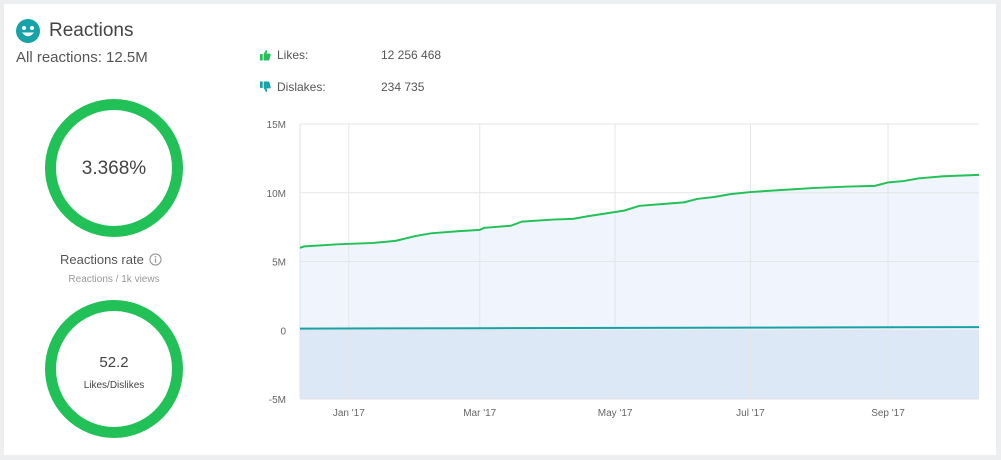 This screenshot has height=460, width=1001. I want to click on likes-dislikes-label: Likes/Dislikes, so click(114, 385).